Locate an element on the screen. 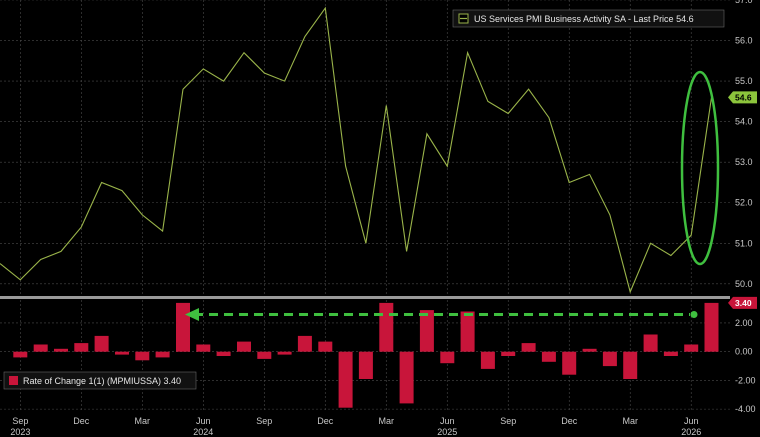 The width and height of the screenshot is (760, 437). top-y-tick-label: 50.0 is located at coordinates (744, 284).